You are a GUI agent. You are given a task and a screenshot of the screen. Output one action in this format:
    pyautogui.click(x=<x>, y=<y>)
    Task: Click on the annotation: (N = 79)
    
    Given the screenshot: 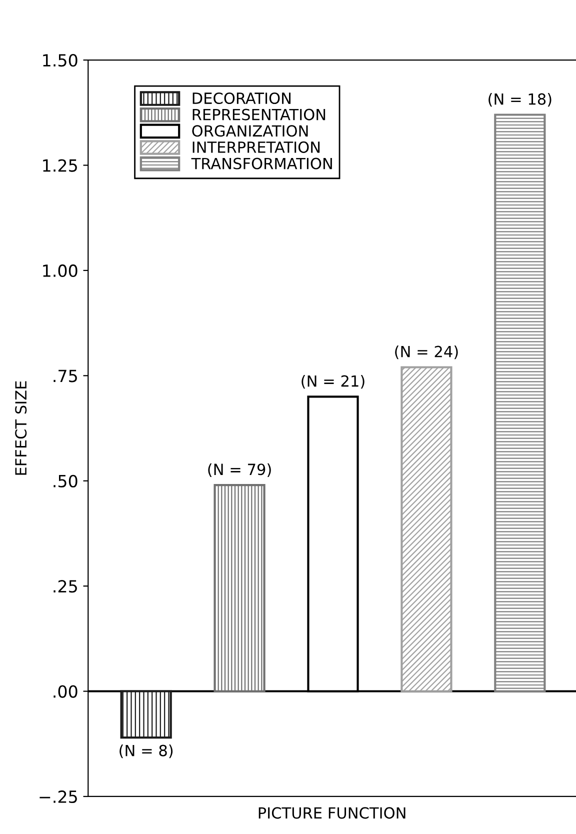 What is the action you would take?
    pyautogui.click(x=239, y=470)
    